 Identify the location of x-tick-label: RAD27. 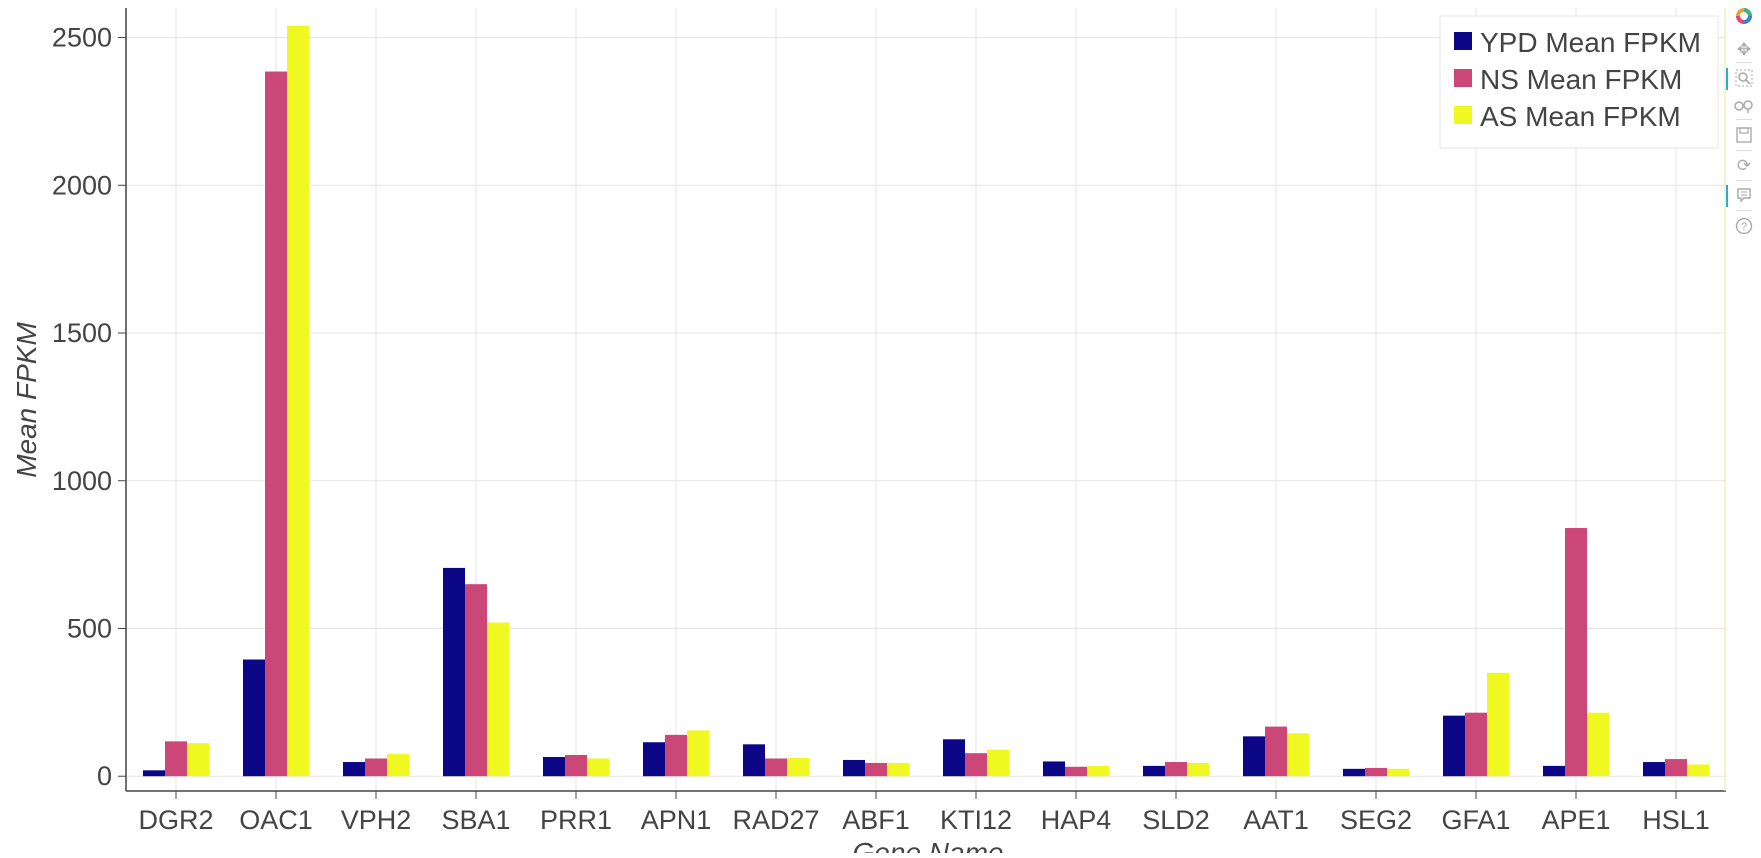
(775, 820).